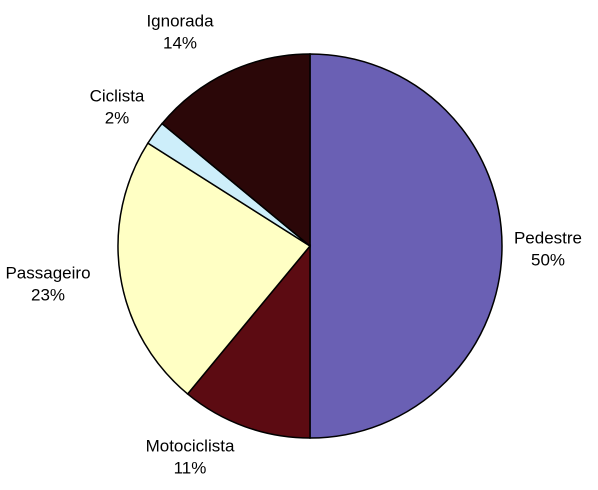 The width and height of the screenshot is (598, 490). What do you see at coordinates (180, 20) in the screenshot?
I see `slice-label: Ignorada` at bounding box center [180, 20].